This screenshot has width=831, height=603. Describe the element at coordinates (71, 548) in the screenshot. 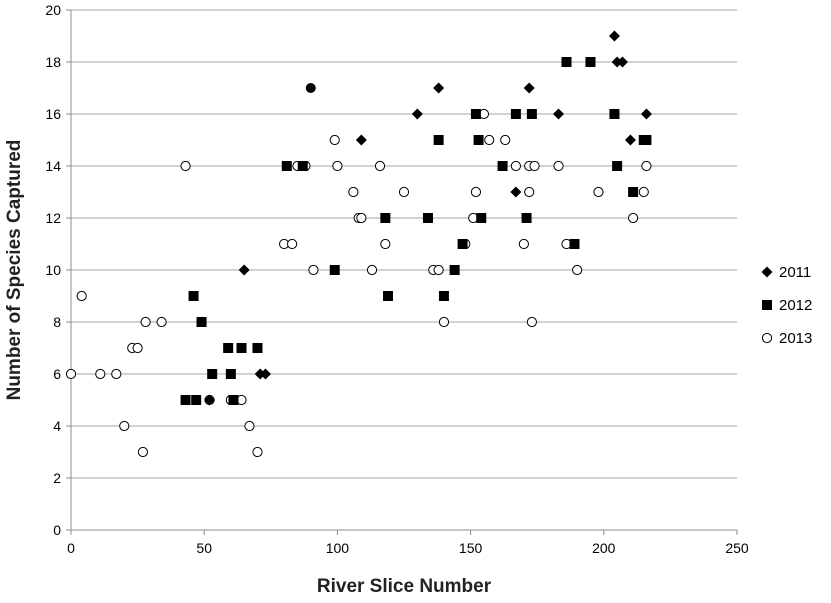

I see `x-tick-label: 0` at that location.